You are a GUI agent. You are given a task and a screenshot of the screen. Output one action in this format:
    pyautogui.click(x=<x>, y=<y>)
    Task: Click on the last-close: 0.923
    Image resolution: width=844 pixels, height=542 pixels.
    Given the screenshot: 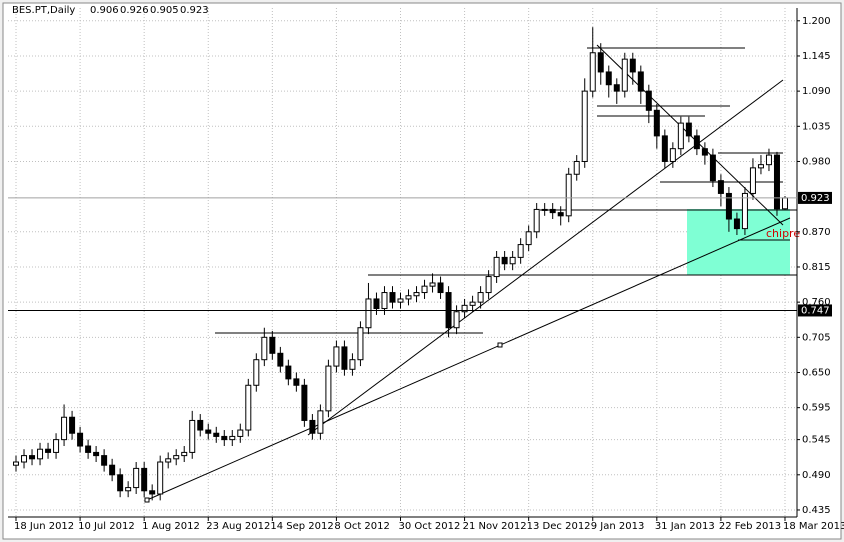 What is the action you would take?
    pyautogui.click(x=194, y=10)
    